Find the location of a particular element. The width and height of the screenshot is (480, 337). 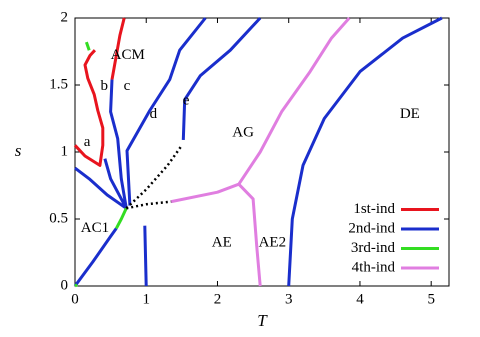

legend-label: 3rd-ind is located at coordinates (373, 248).